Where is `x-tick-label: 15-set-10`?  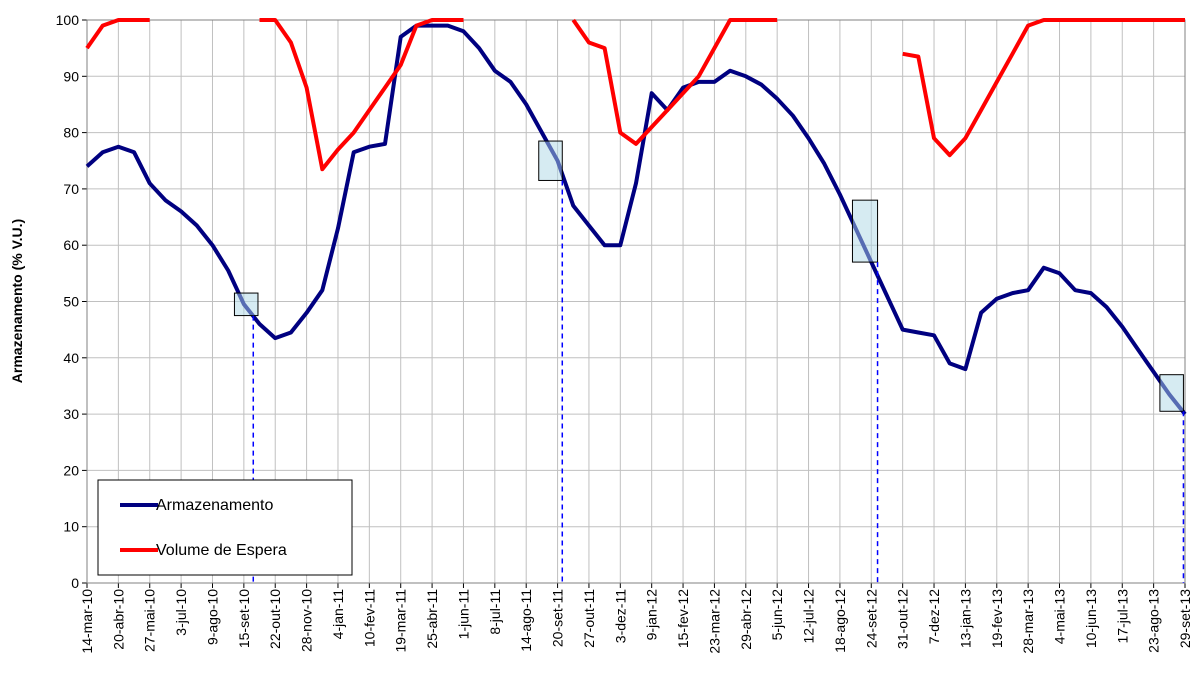 x-tick-label: 15-set-10 is located at coordinates (244, 618).